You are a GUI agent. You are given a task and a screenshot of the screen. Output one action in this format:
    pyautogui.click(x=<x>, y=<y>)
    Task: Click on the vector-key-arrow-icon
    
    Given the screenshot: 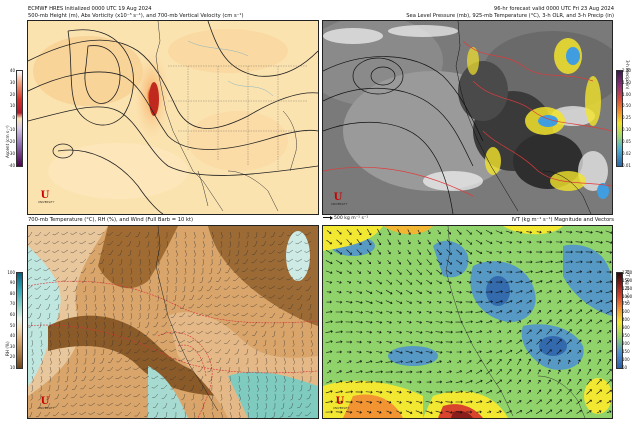 What is the action you would take?
    pyautogui.click(x=328, y=217)
    